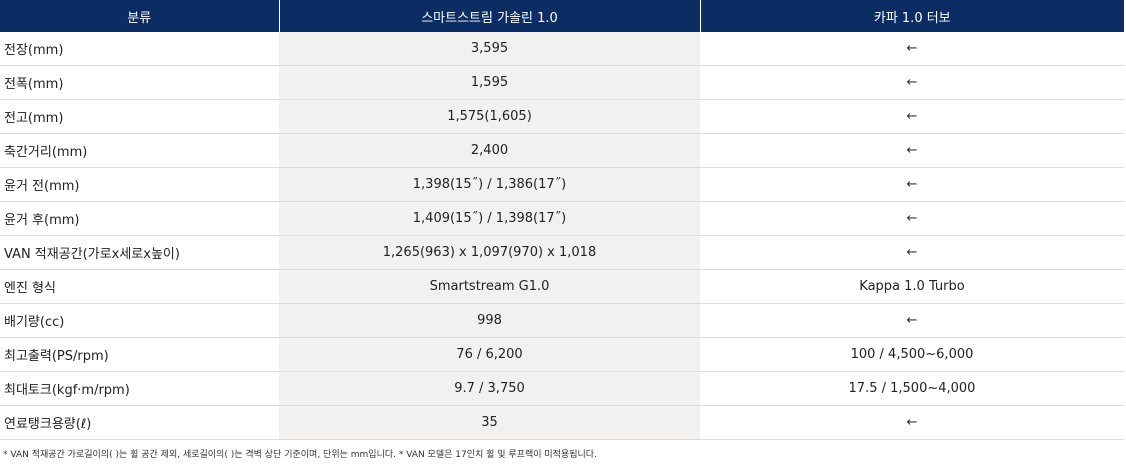 The height and width of the screenshot is (466, 1126). What do you see at coordinates (139, 218) in the screenshot?
I see `row-label: 윤거 후(mm)` at bounding box center [139, 218].